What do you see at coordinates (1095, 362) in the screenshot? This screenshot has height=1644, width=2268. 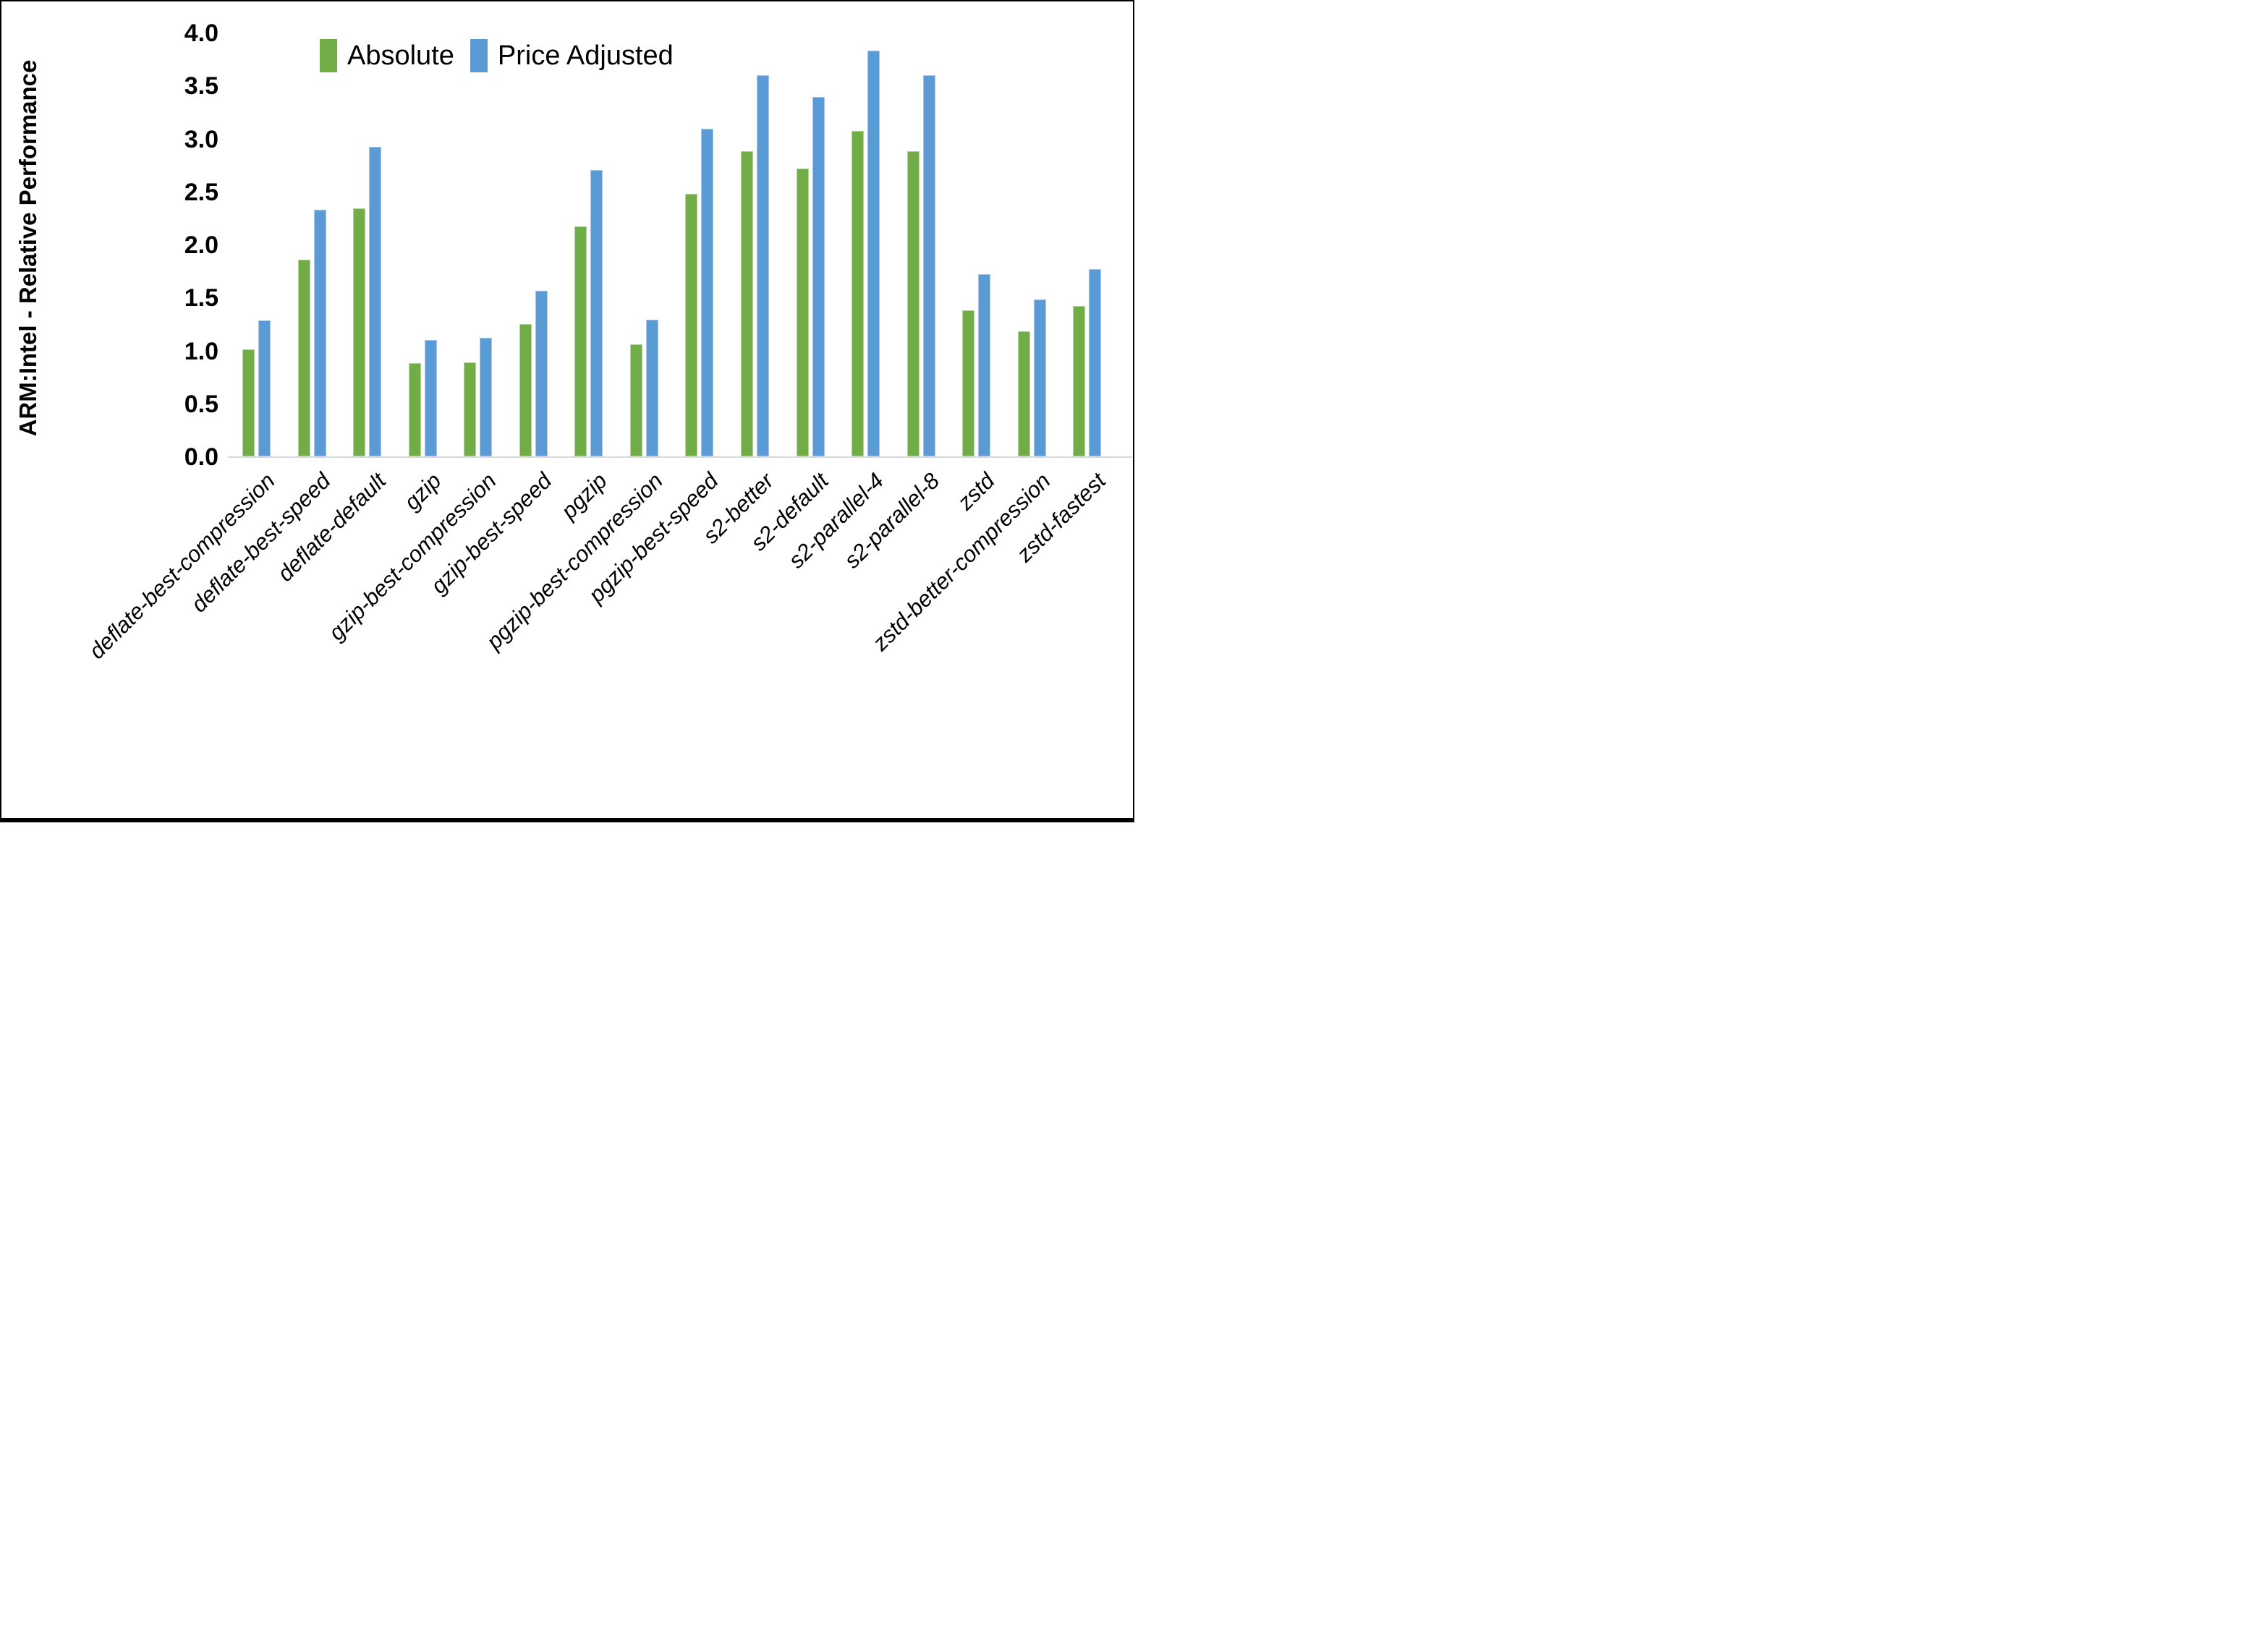 I see `bar-price-adjusted-zstd-fastest` at bounding box center [1095, 362].